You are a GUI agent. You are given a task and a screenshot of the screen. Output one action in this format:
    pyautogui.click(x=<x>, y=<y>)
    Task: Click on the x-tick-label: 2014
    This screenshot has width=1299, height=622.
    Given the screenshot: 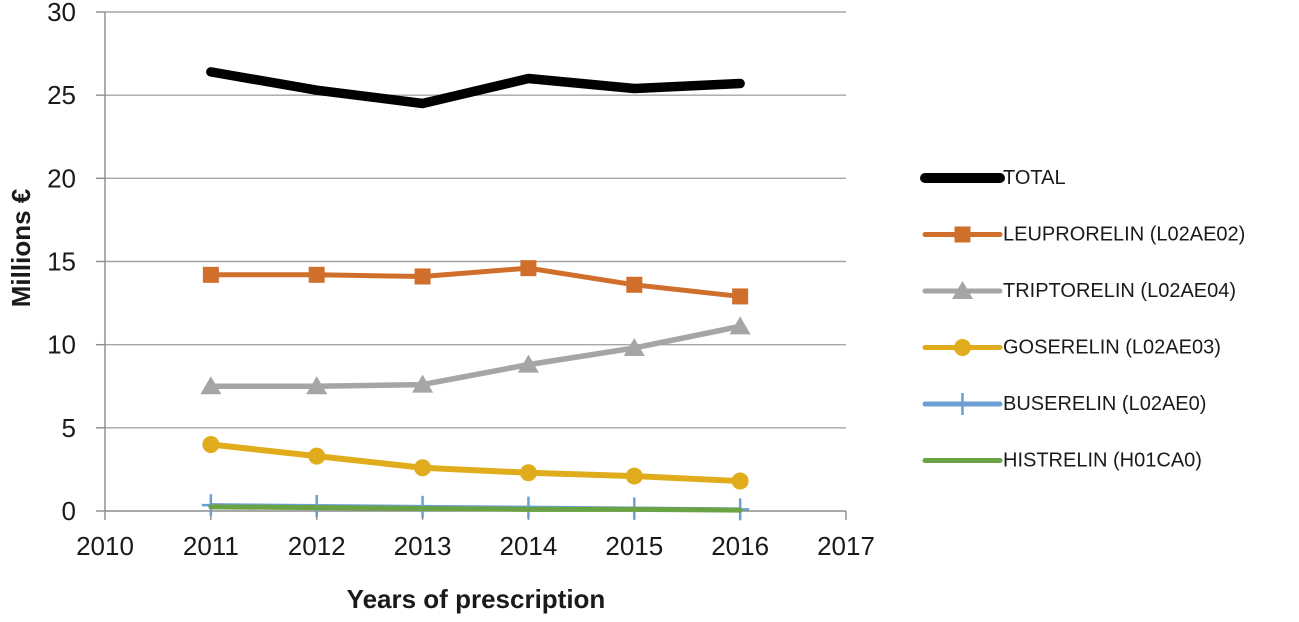 What is the action you would take?
    pyautogui.click(x=529, y=546)
    